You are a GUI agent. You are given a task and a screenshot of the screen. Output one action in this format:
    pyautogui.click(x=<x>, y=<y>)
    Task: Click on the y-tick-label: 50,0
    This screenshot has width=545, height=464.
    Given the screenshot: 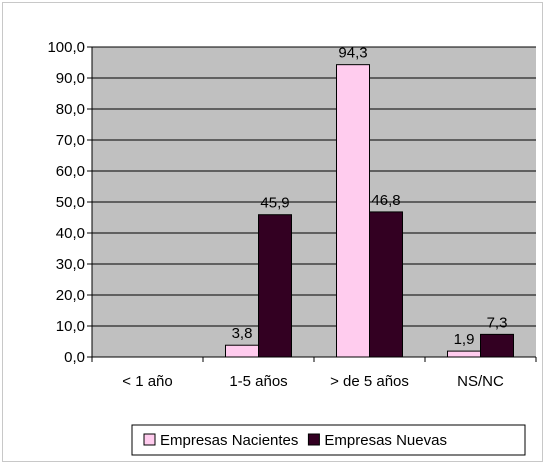 What is the action you would take?
    pyautogui.click(x=70, y=202)
    